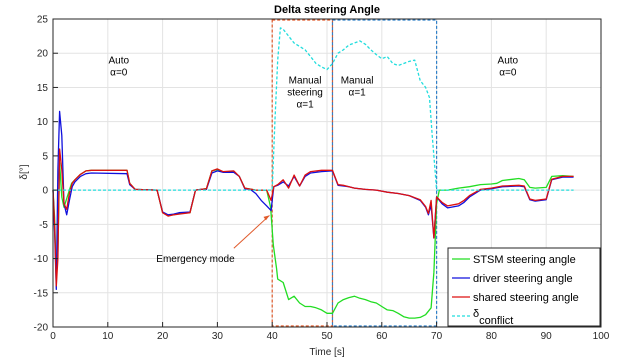  What do you see at coordinates (493, 317) in the screenshot?
I see `legend-label: δconflict` at bounding box center [493, 317].